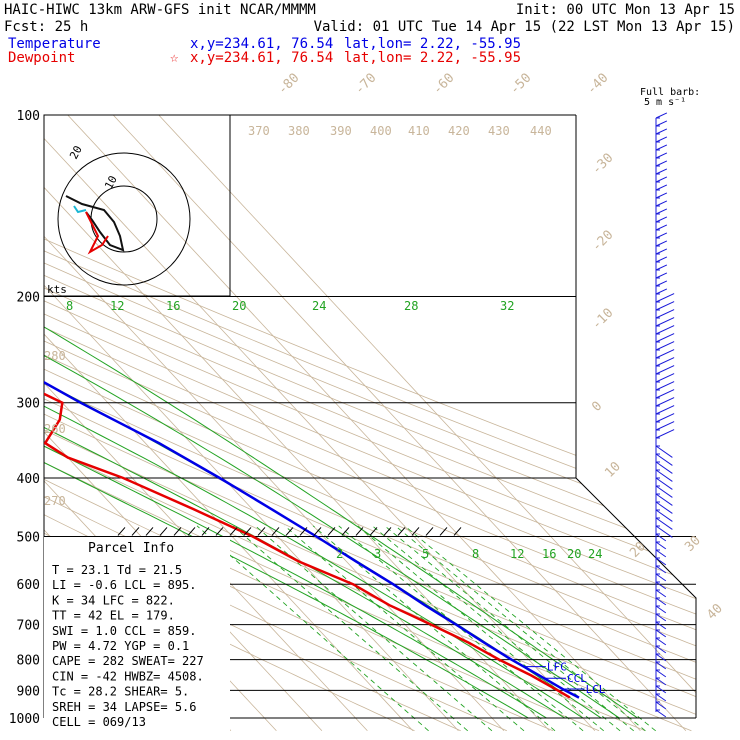  I want to click on mixing-ratio-label: 16, so click(173, 306).